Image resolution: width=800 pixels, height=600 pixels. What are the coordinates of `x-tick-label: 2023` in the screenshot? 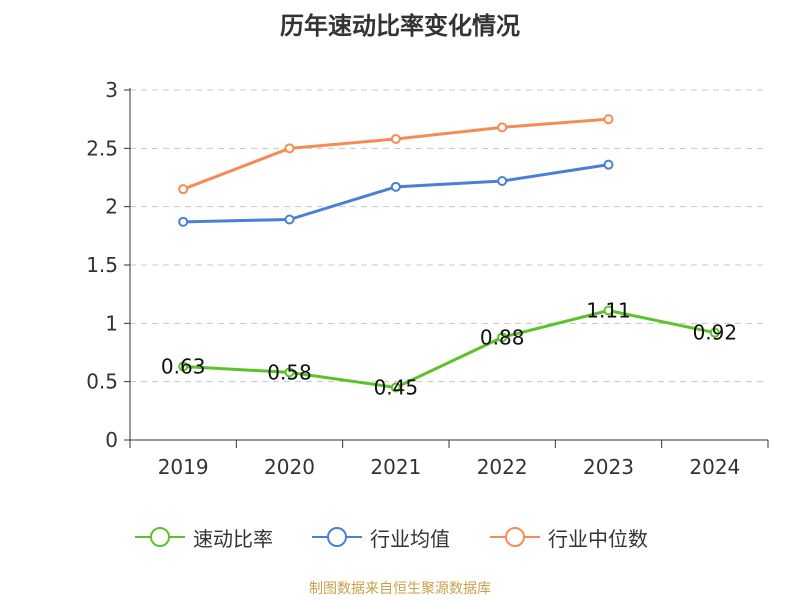 It's located at (608, 467).